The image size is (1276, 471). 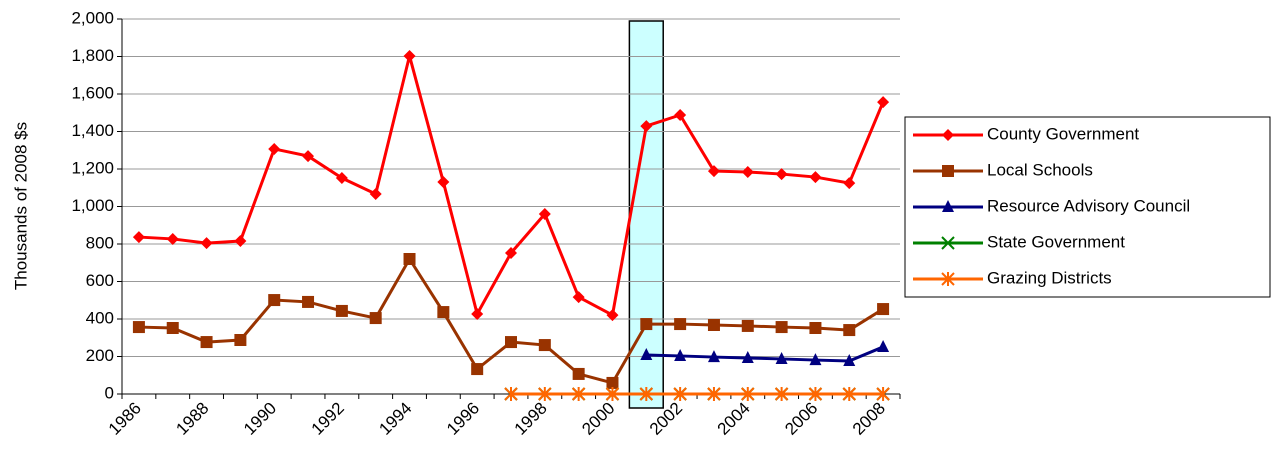 I want to click on y-tick-label: 200, so click(x=100, y=355).